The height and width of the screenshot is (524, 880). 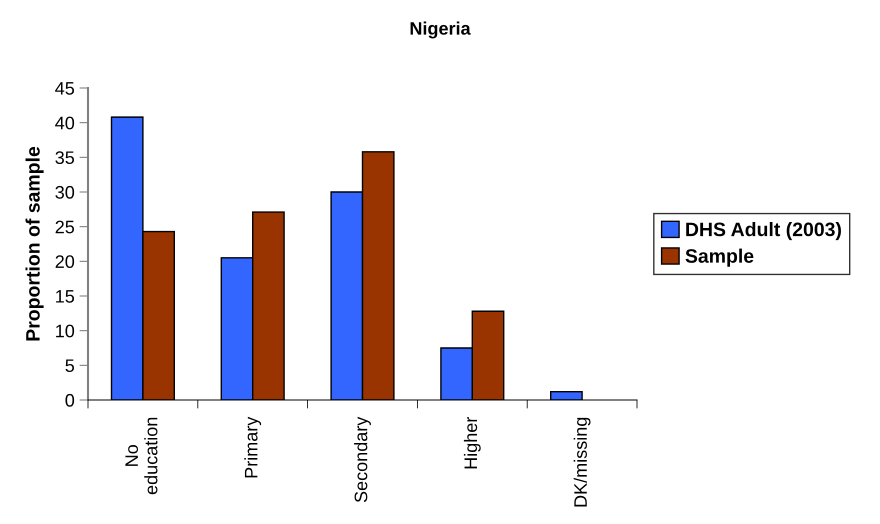 I want to click on legend-label: Sample, so click(x=719, y=257).